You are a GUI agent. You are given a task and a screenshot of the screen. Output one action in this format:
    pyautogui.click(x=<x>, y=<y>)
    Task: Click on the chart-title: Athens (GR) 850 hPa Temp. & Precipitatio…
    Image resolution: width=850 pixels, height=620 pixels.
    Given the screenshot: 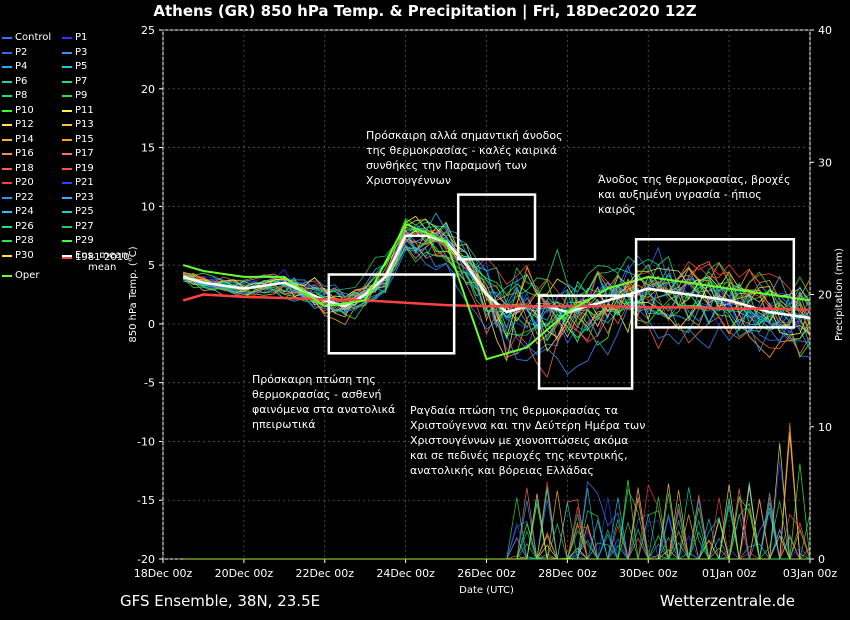 What is the action you would take?
    pyautogui.click(x=425, y=11)
    